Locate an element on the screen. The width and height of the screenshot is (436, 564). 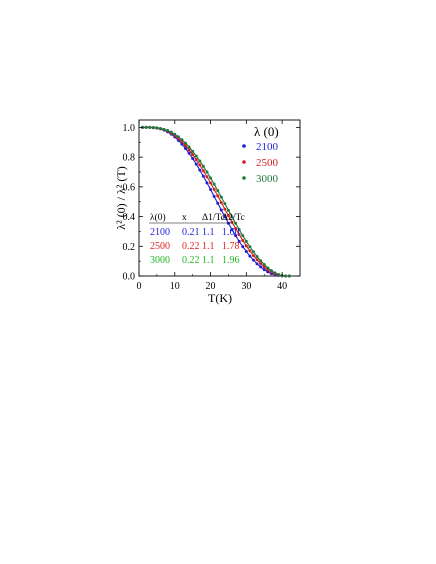
data-points is located at coordinates (216, 201).